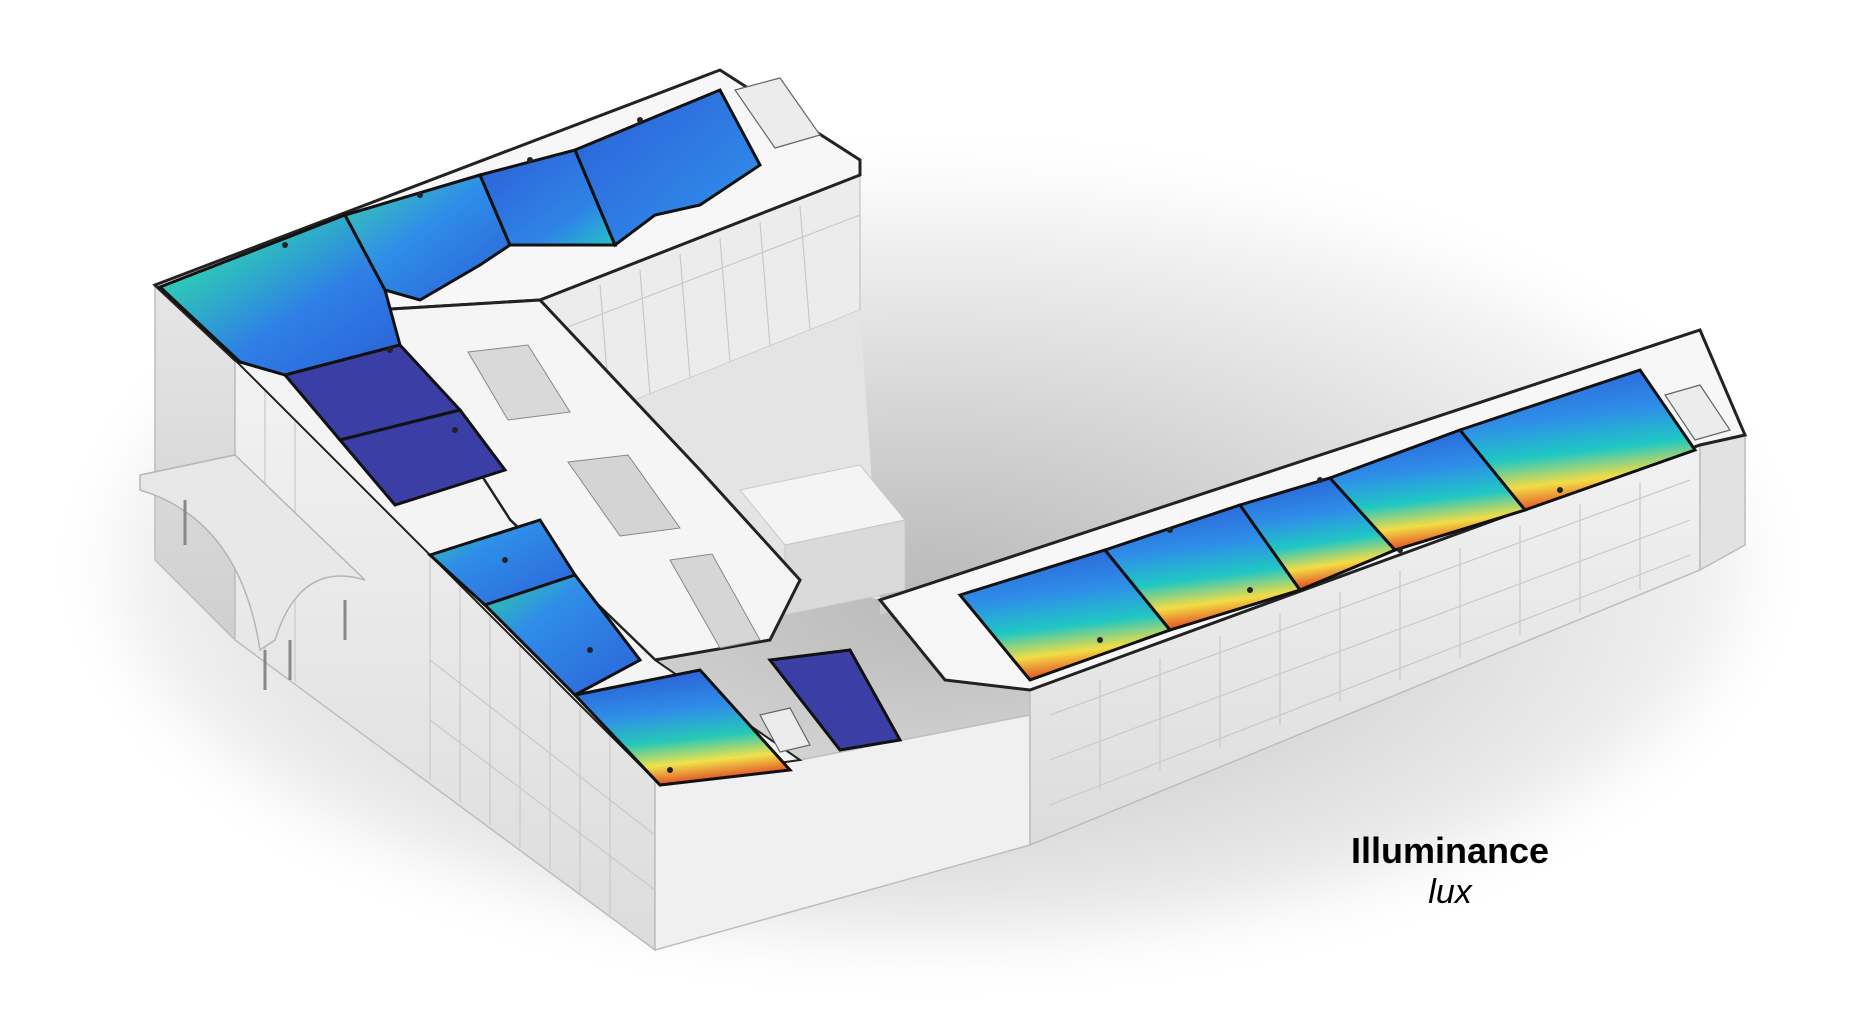  I want to click on zone-south-core, so click(835, 700).